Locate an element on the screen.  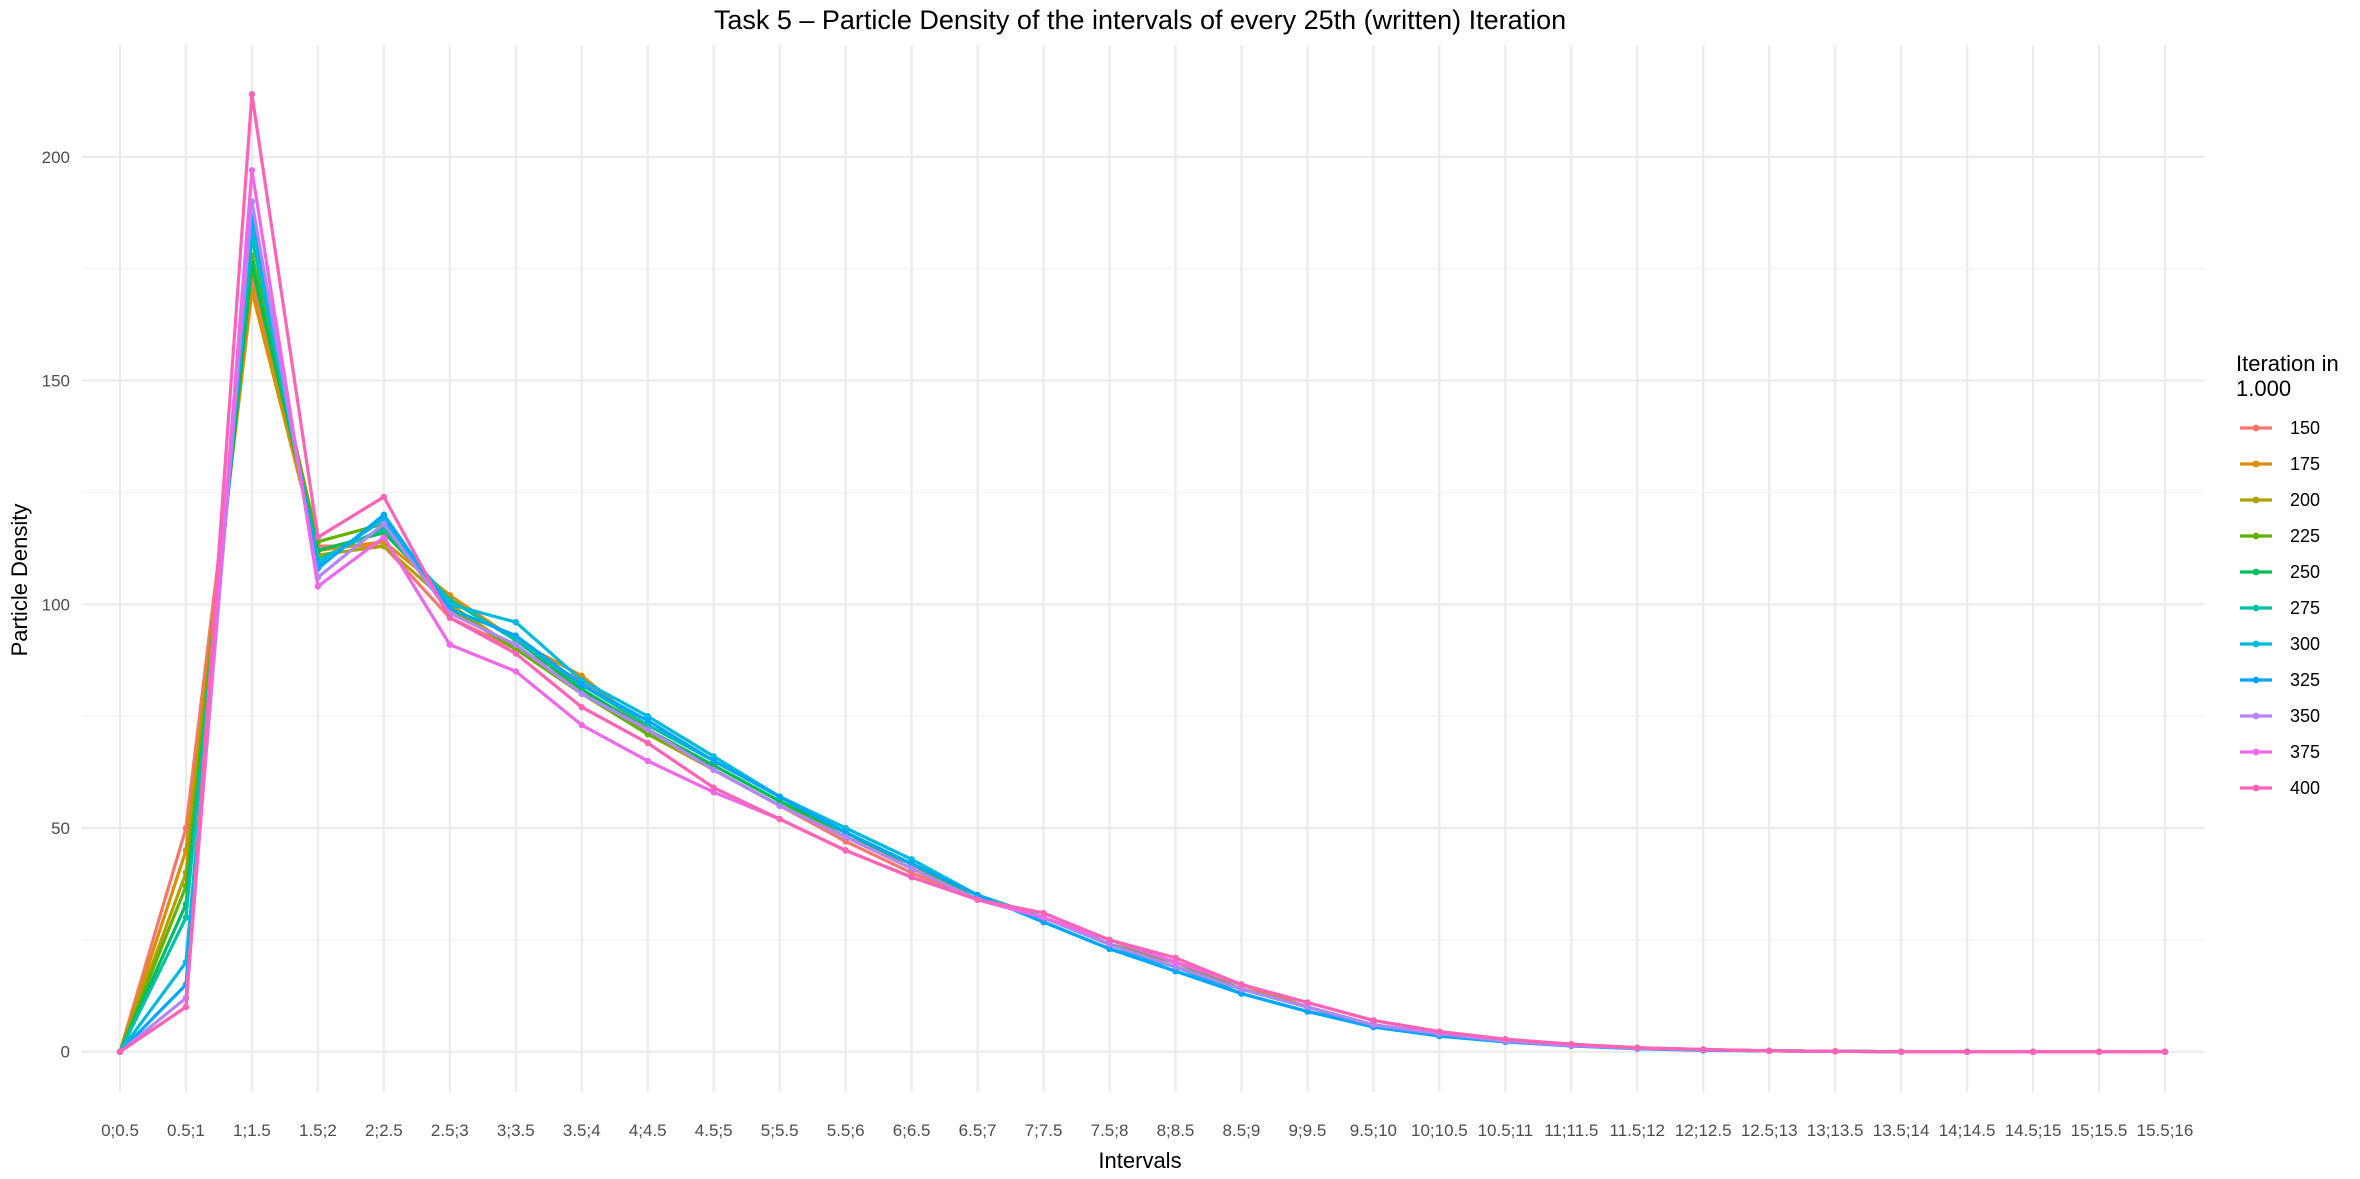
y-tick-label: 100 is located at coordinates (56, 604).